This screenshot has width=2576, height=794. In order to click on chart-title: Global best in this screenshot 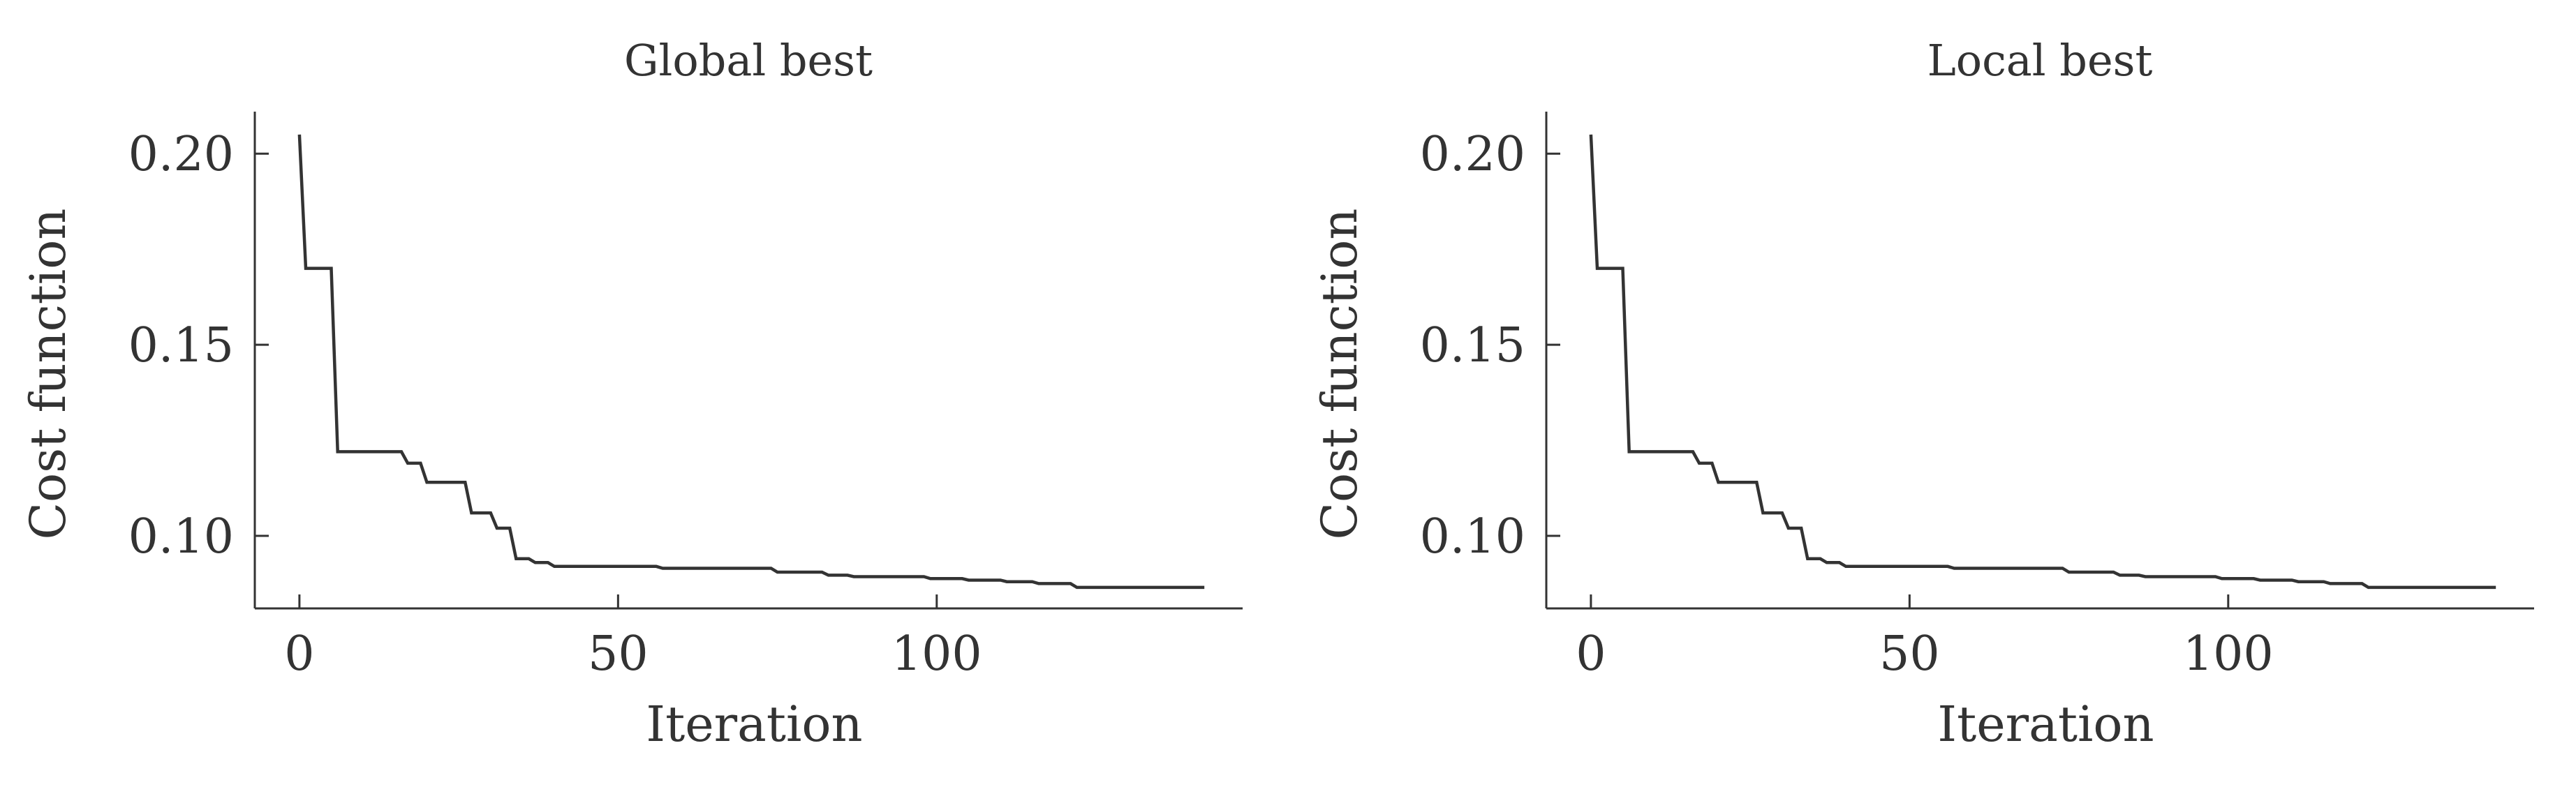, I will do `click(748, 60)`.